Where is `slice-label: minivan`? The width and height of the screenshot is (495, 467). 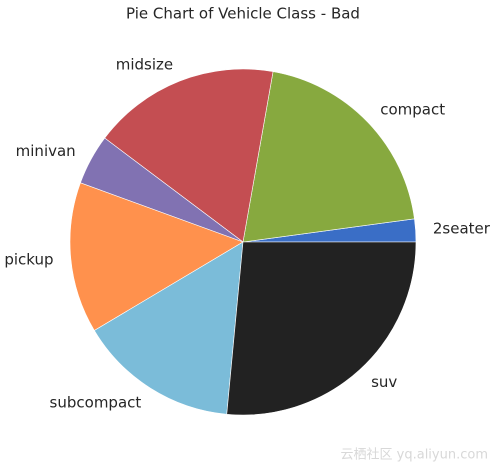 slice-label: minivan is located at coordinates (46, 151).